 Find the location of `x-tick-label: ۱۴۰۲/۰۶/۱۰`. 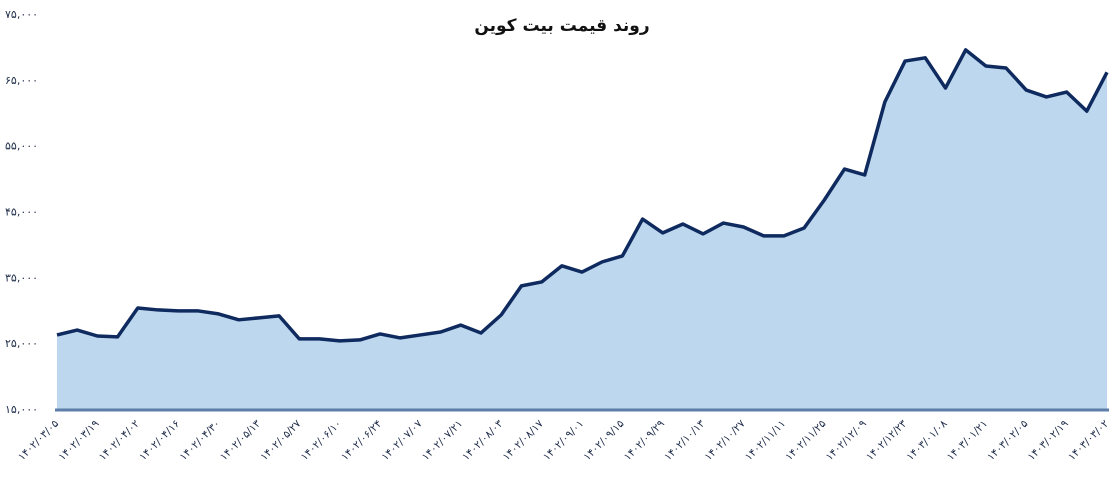

x-tick-label: ۱۴۰۲/۰۶/۱۰ is located at coordinates (321, 440).